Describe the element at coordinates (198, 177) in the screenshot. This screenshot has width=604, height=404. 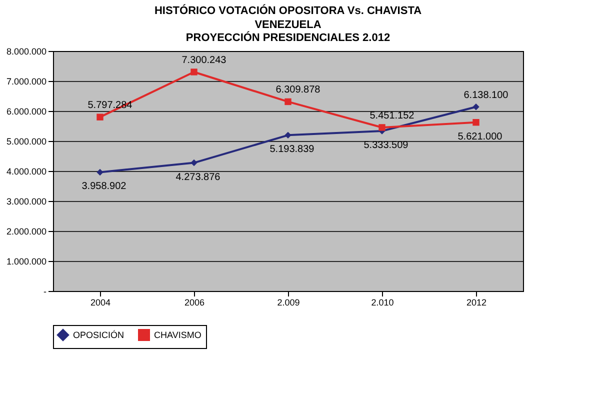
I see `data-label: 4.273.876` at that location.